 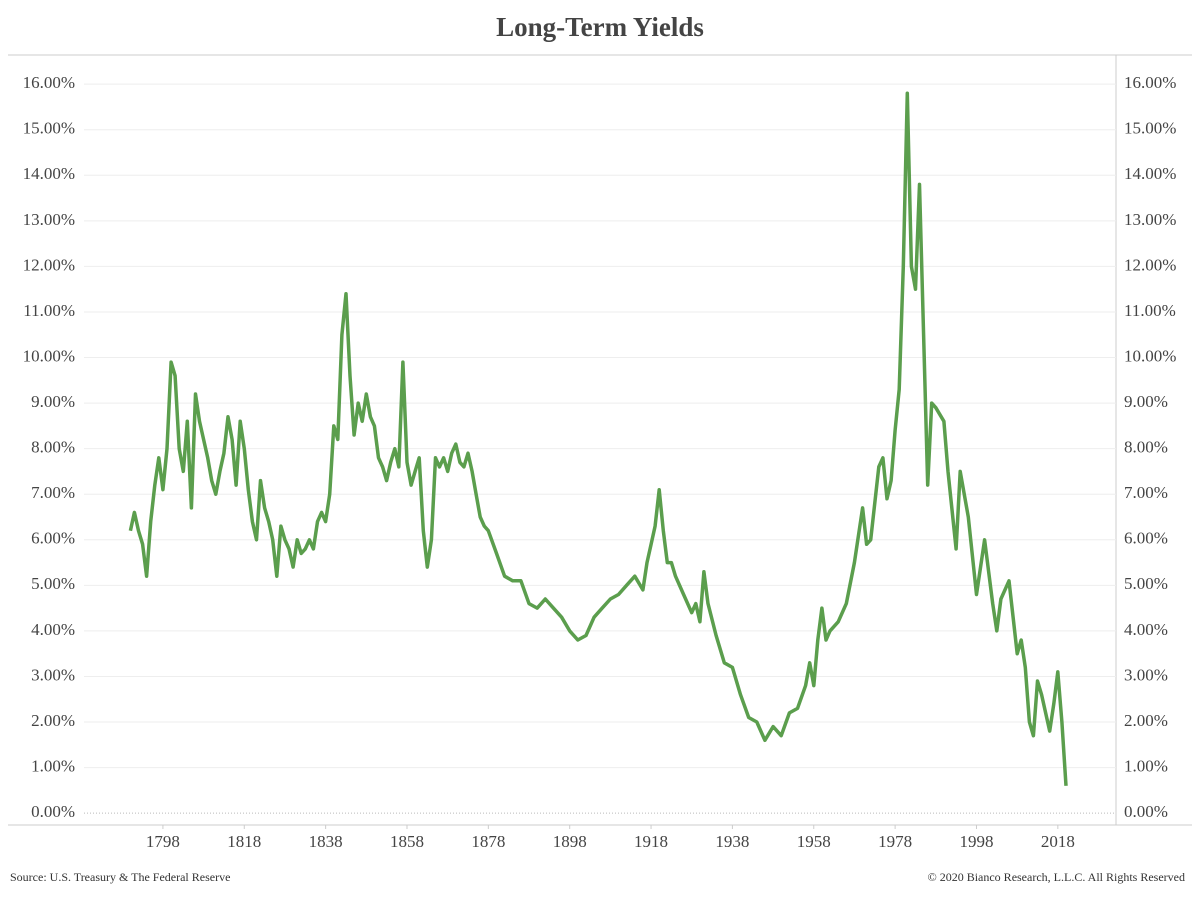 What do you see at coordinates (895, 841) in the screenshot?
I see `x-tick-label: 1978` at bounding box center [895, 841].